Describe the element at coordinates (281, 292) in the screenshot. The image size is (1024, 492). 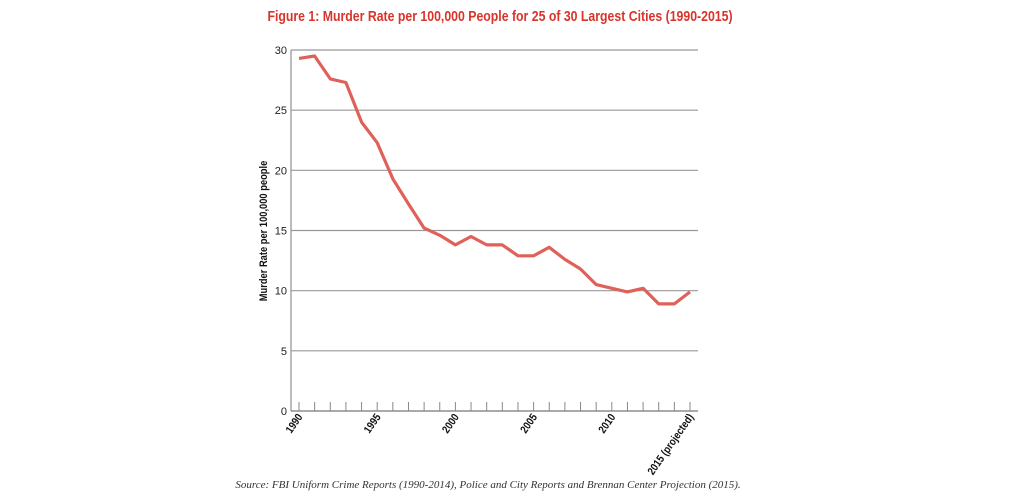
I see `y-tick-label: 10` at that location.